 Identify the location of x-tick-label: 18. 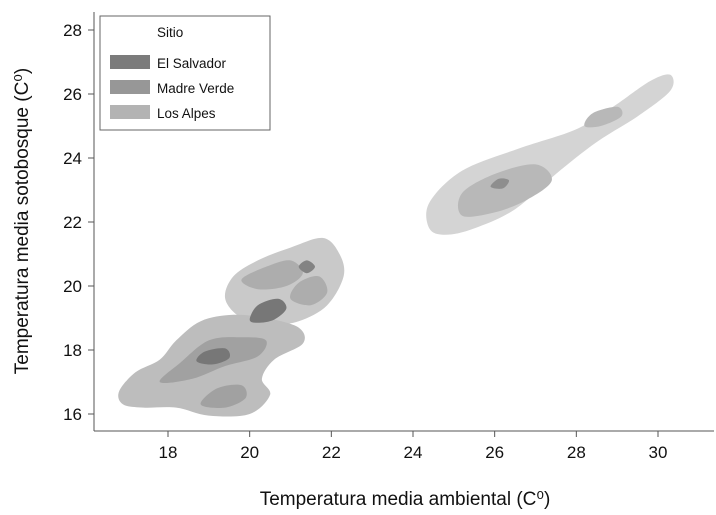
(168, 452).